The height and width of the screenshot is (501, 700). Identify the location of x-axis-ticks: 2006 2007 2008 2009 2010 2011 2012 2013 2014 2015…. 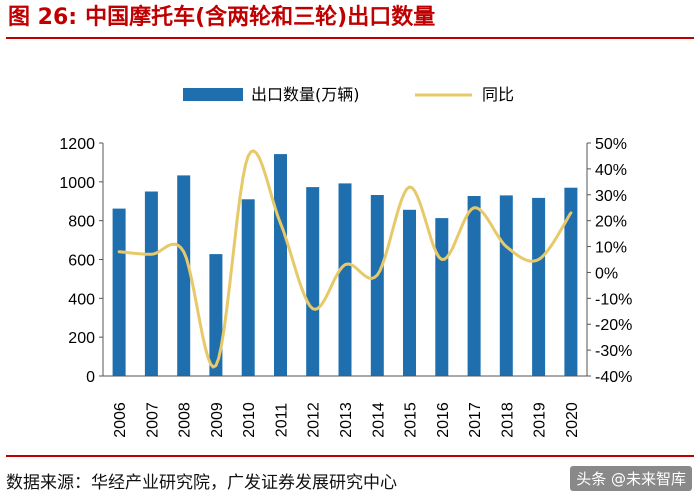
(346, 420).